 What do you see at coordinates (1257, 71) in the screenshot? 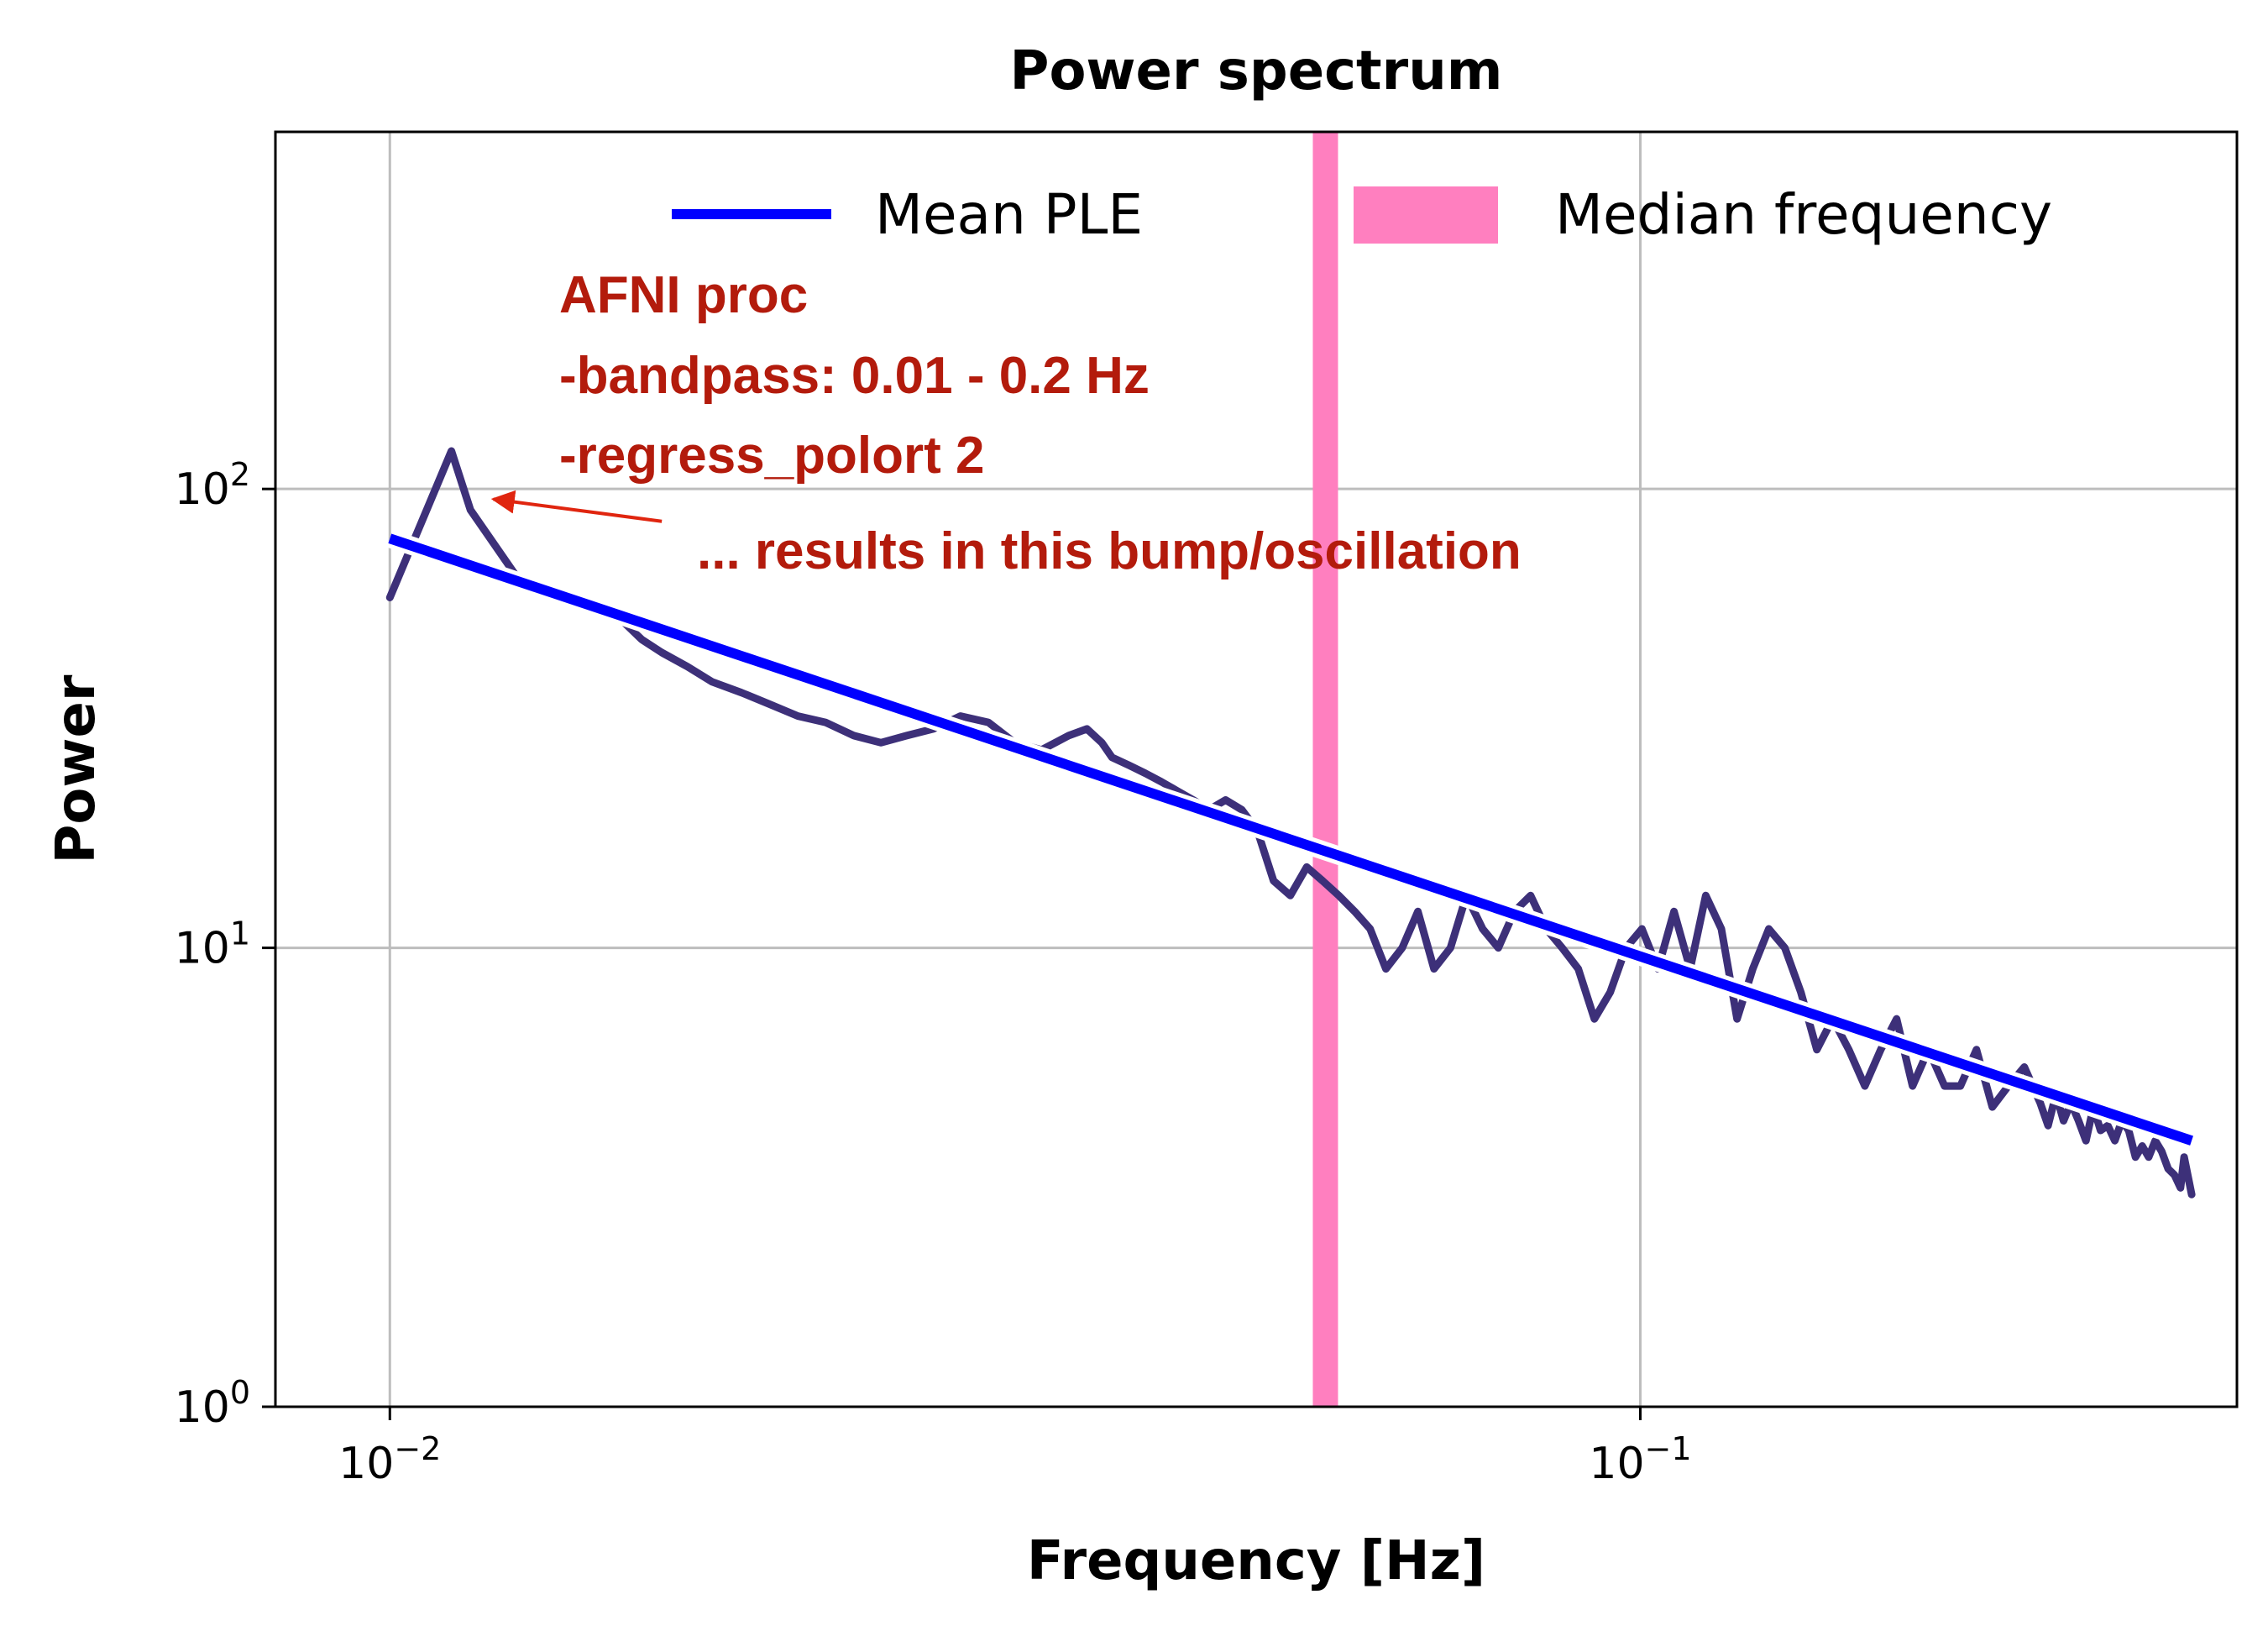
I see `chart-title: Power spectrum` at bounding box center [1257, 71].